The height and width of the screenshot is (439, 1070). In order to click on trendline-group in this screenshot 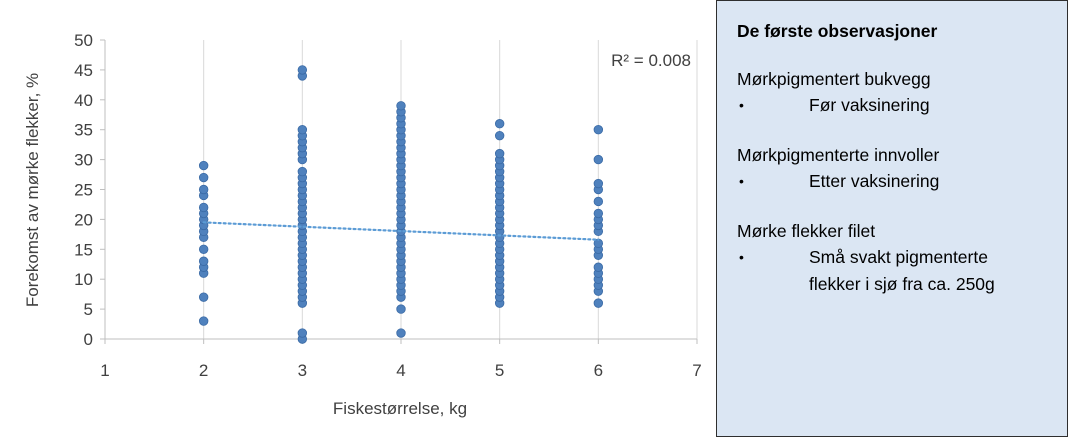, I will do `click(401, 231)`.